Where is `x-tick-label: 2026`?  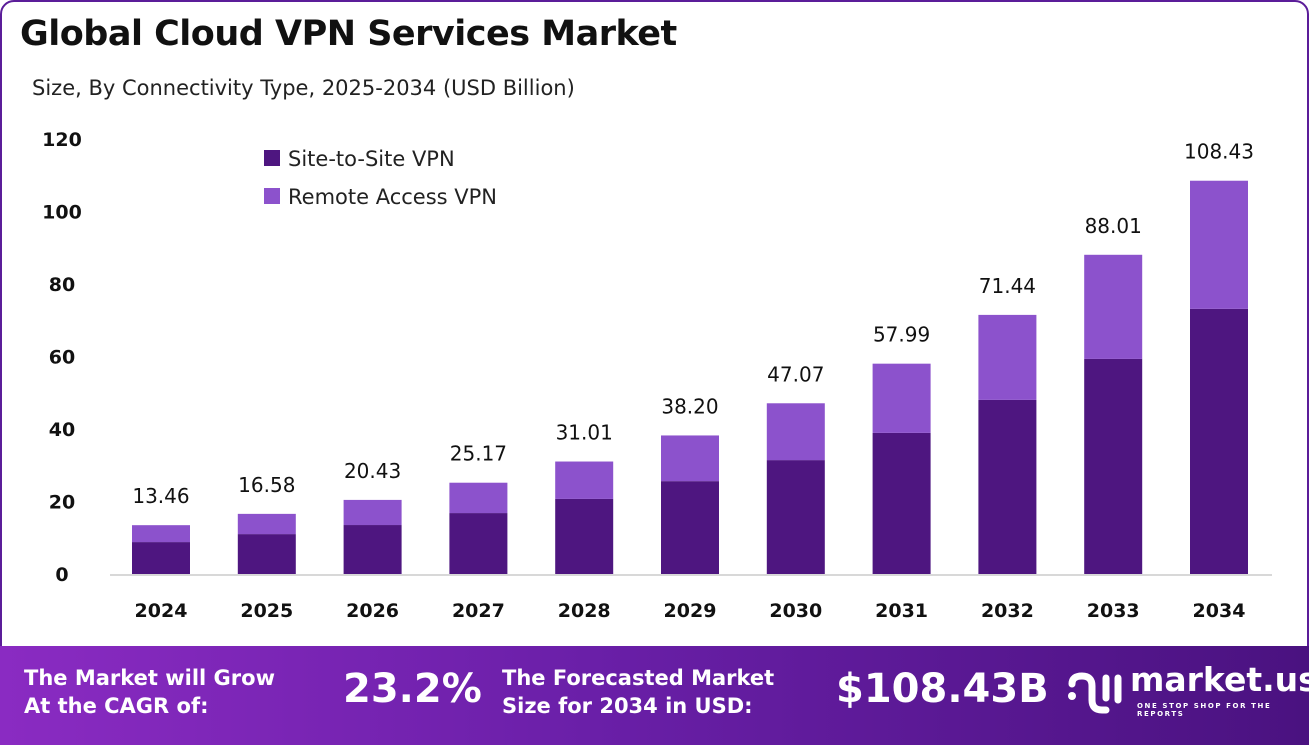 x-tick-label: 2026 is located at coordinates (372, 611).